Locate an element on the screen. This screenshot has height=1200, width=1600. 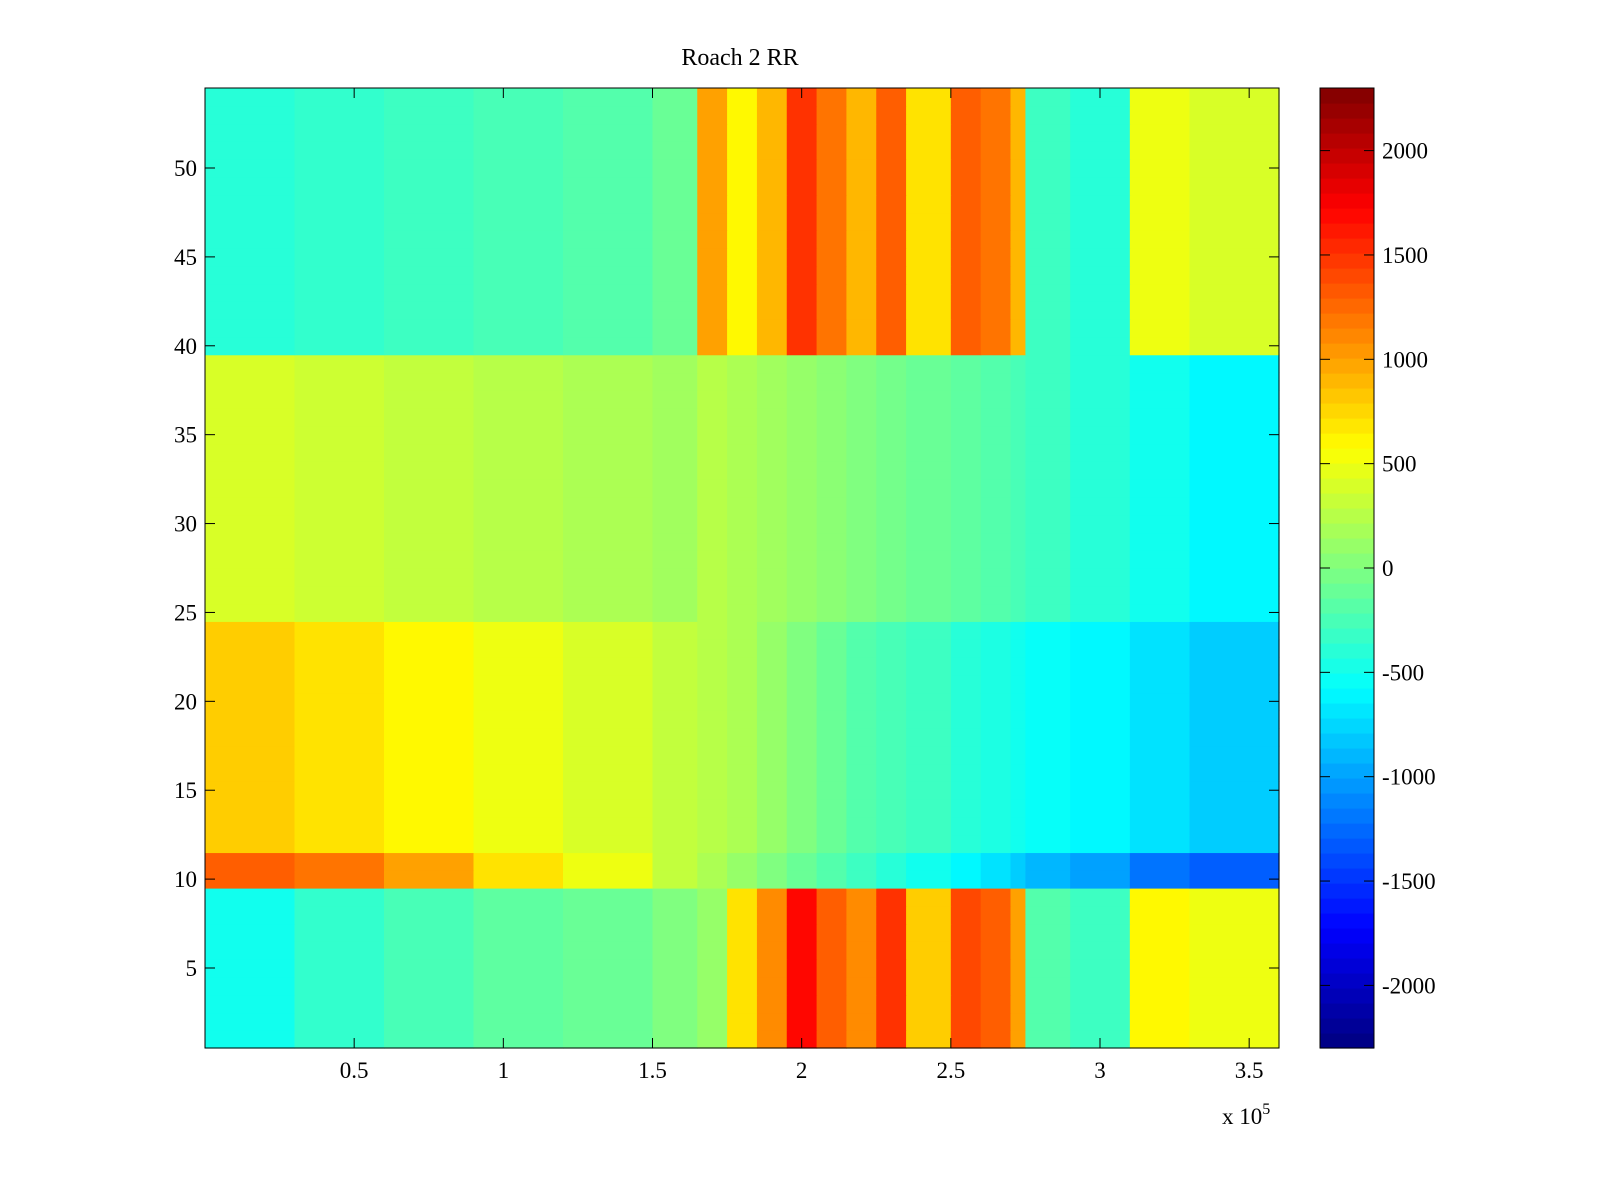
y-tick-label: 35 is located at coordinates (185, 435).